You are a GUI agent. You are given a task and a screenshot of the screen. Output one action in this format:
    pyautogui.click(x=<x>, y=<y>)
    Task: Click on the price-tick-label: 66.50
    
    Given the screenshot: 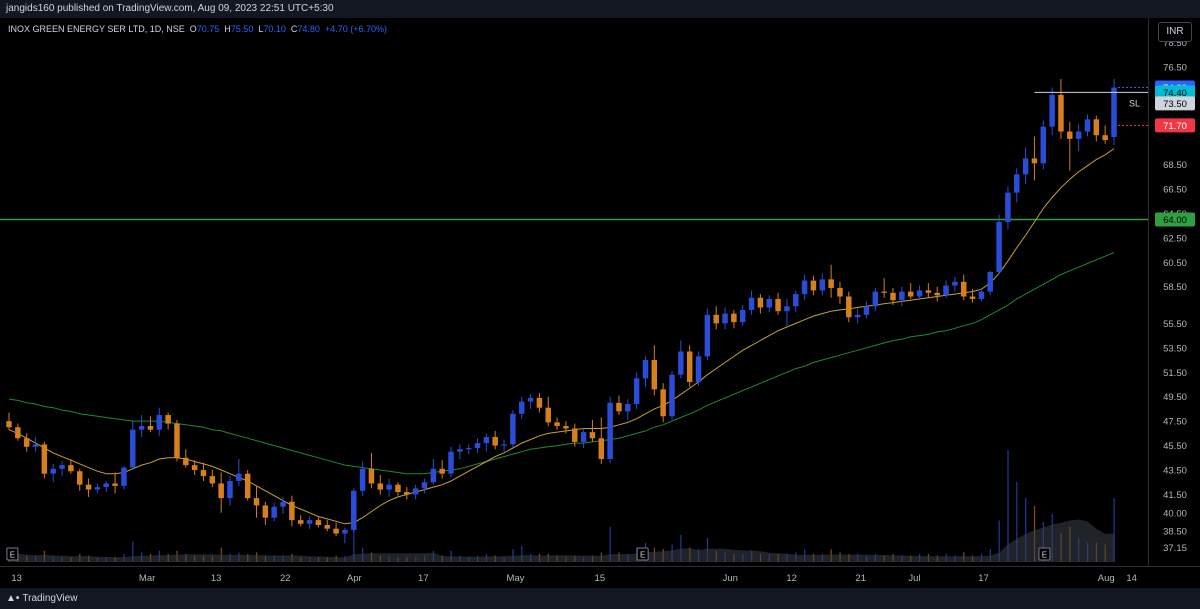 What is the action you would take?
    pyautogui.click(x=1175, y=189)
    